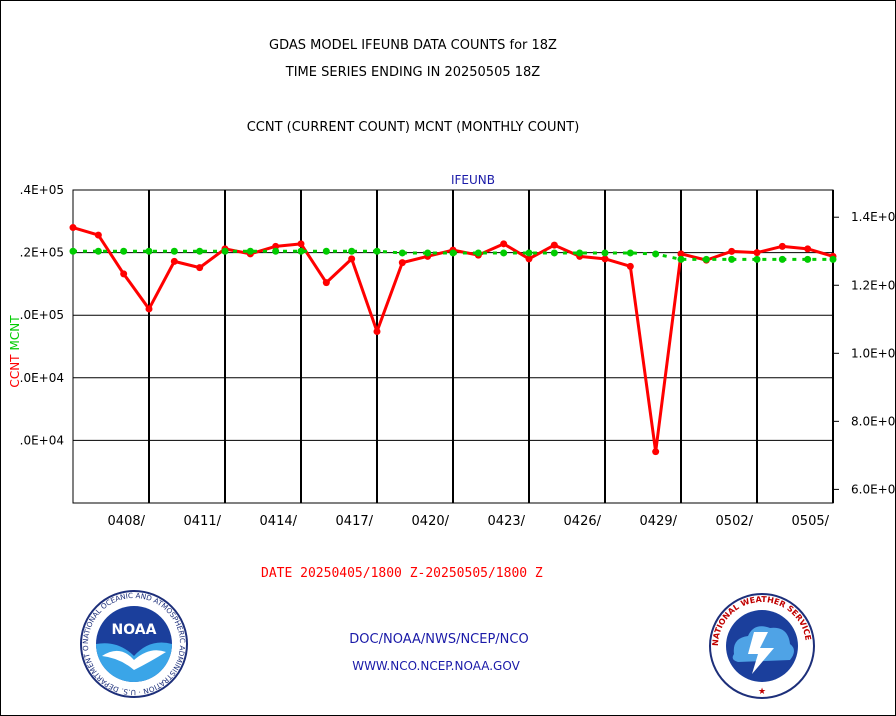 This screenshot has width=896, height=716. Describe the element at coordinates (402, 573) in the screenshot. I see `date-range-label: DATE 20250405/1800 Z-20250505/1800 Z` at that location.